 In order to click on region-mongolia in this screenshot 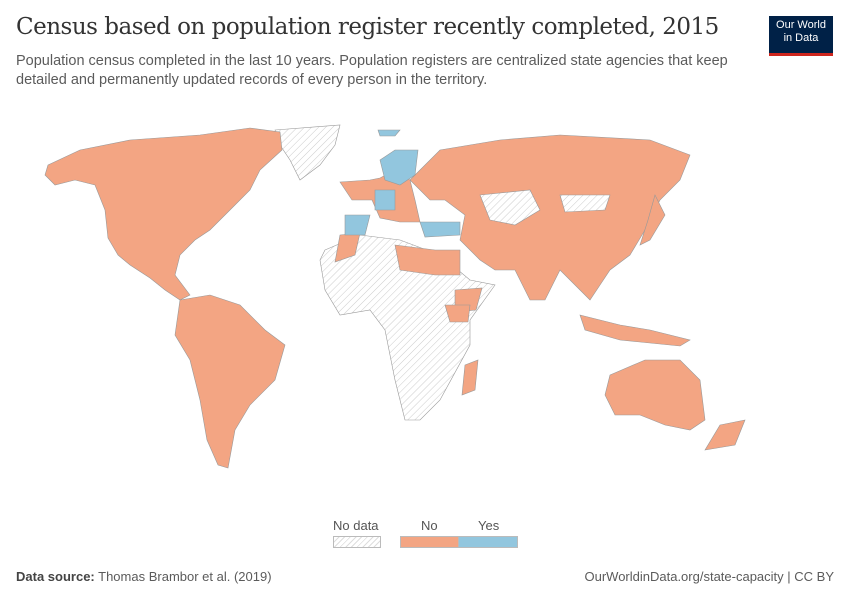, I will do `click(585, 203)`.